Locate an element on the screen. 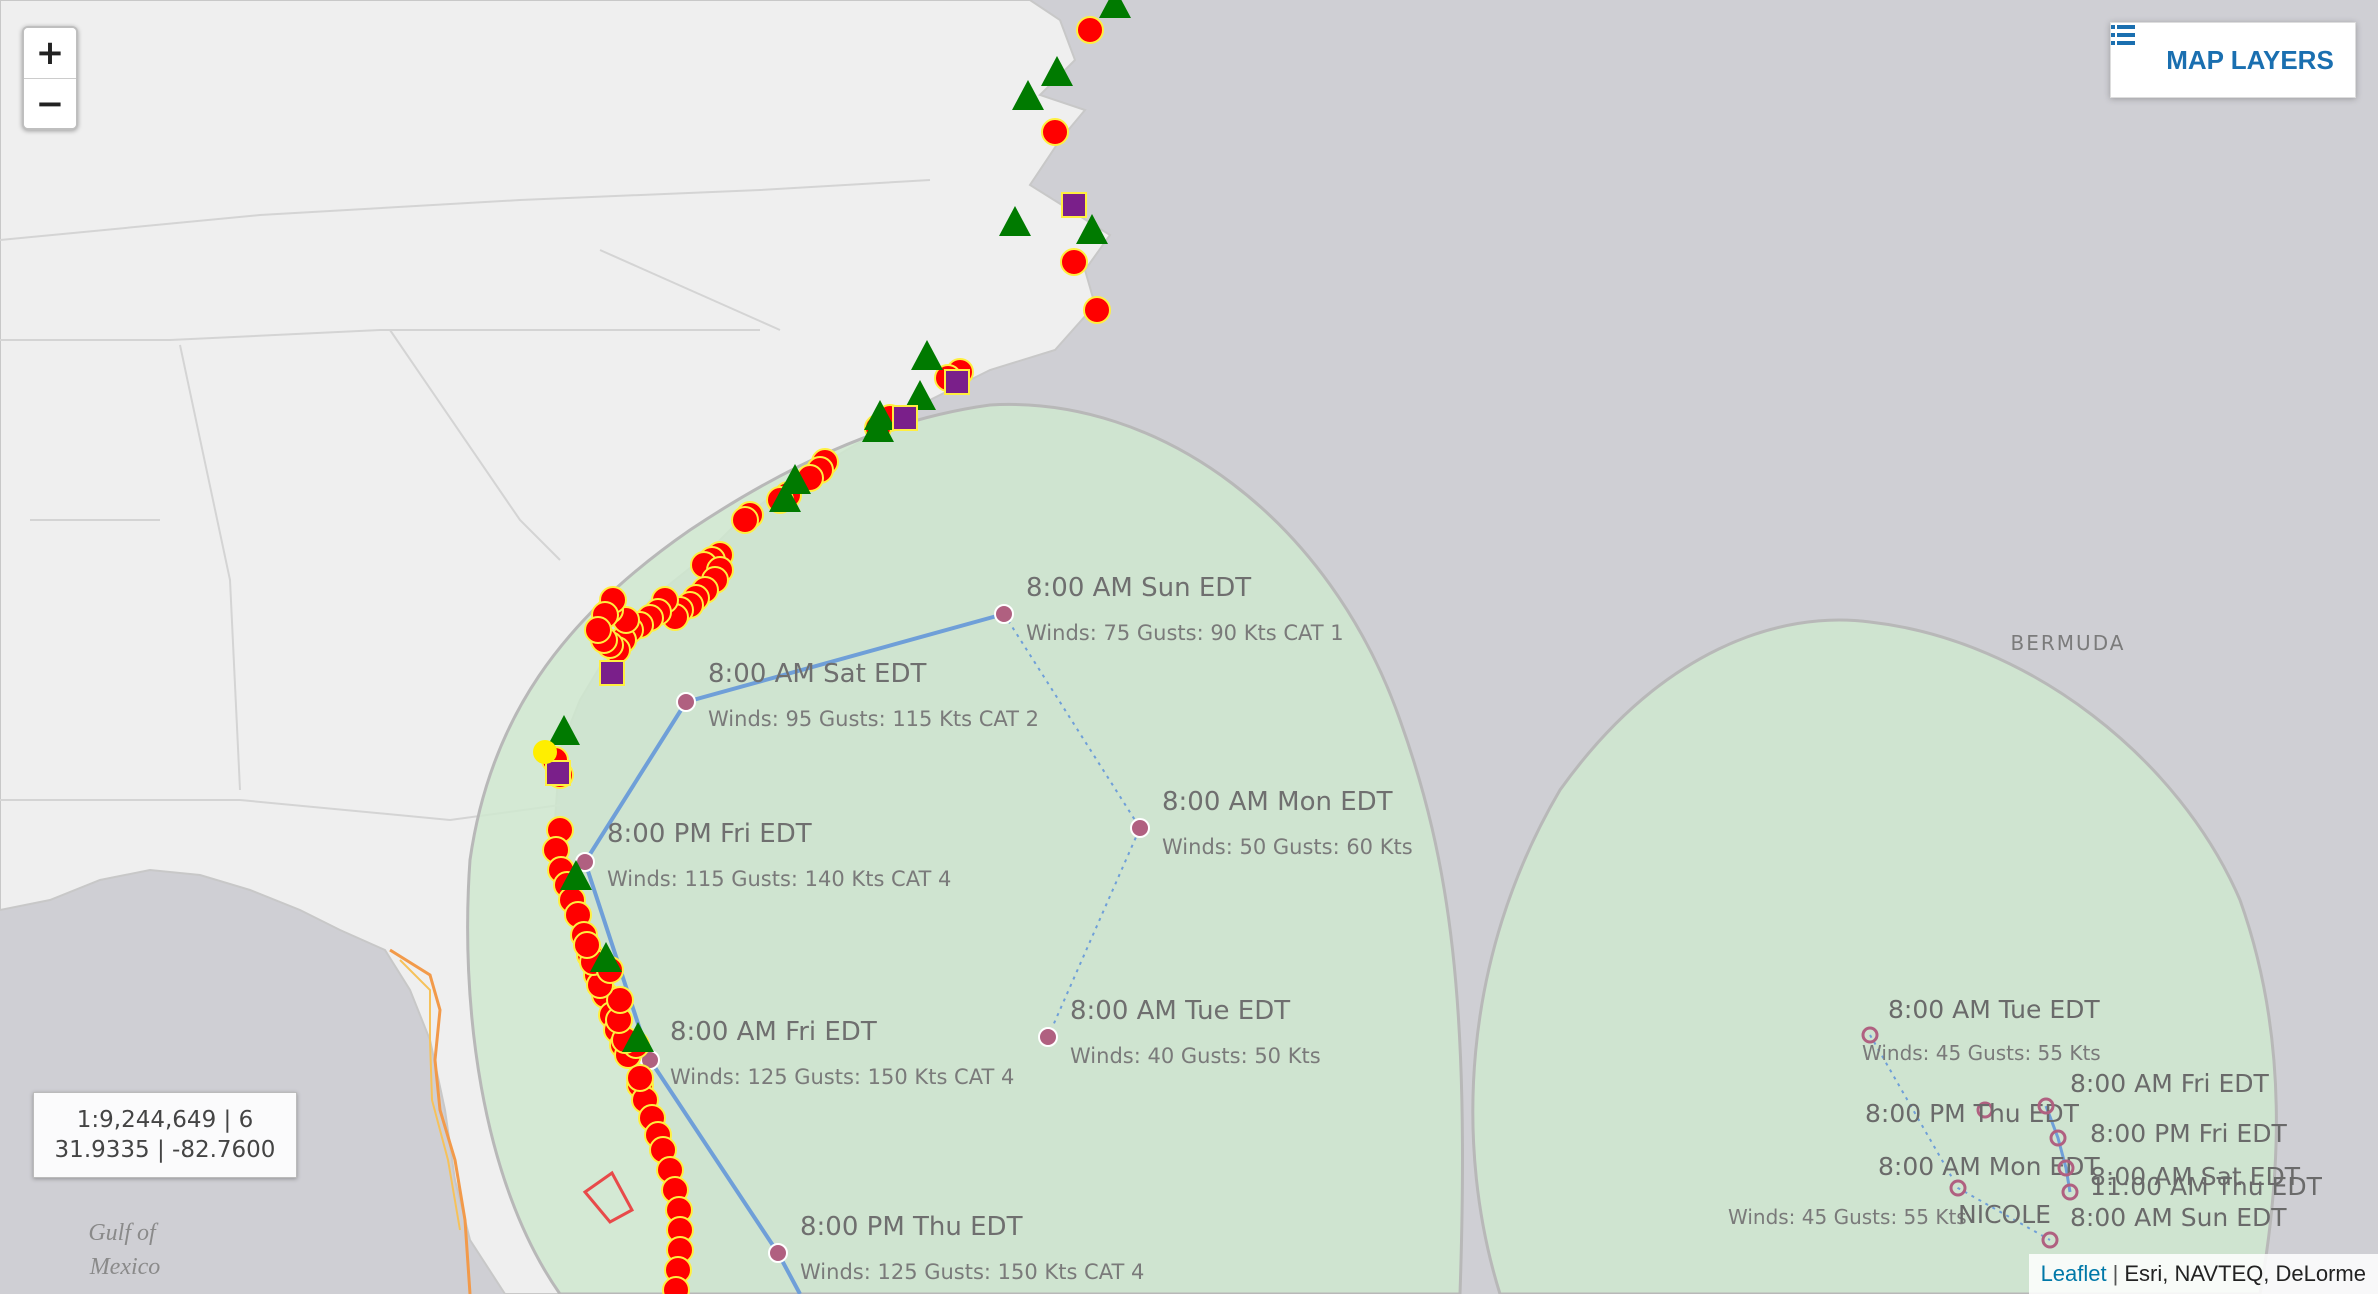  florida-coastline is located at coordinates (430, 1121).